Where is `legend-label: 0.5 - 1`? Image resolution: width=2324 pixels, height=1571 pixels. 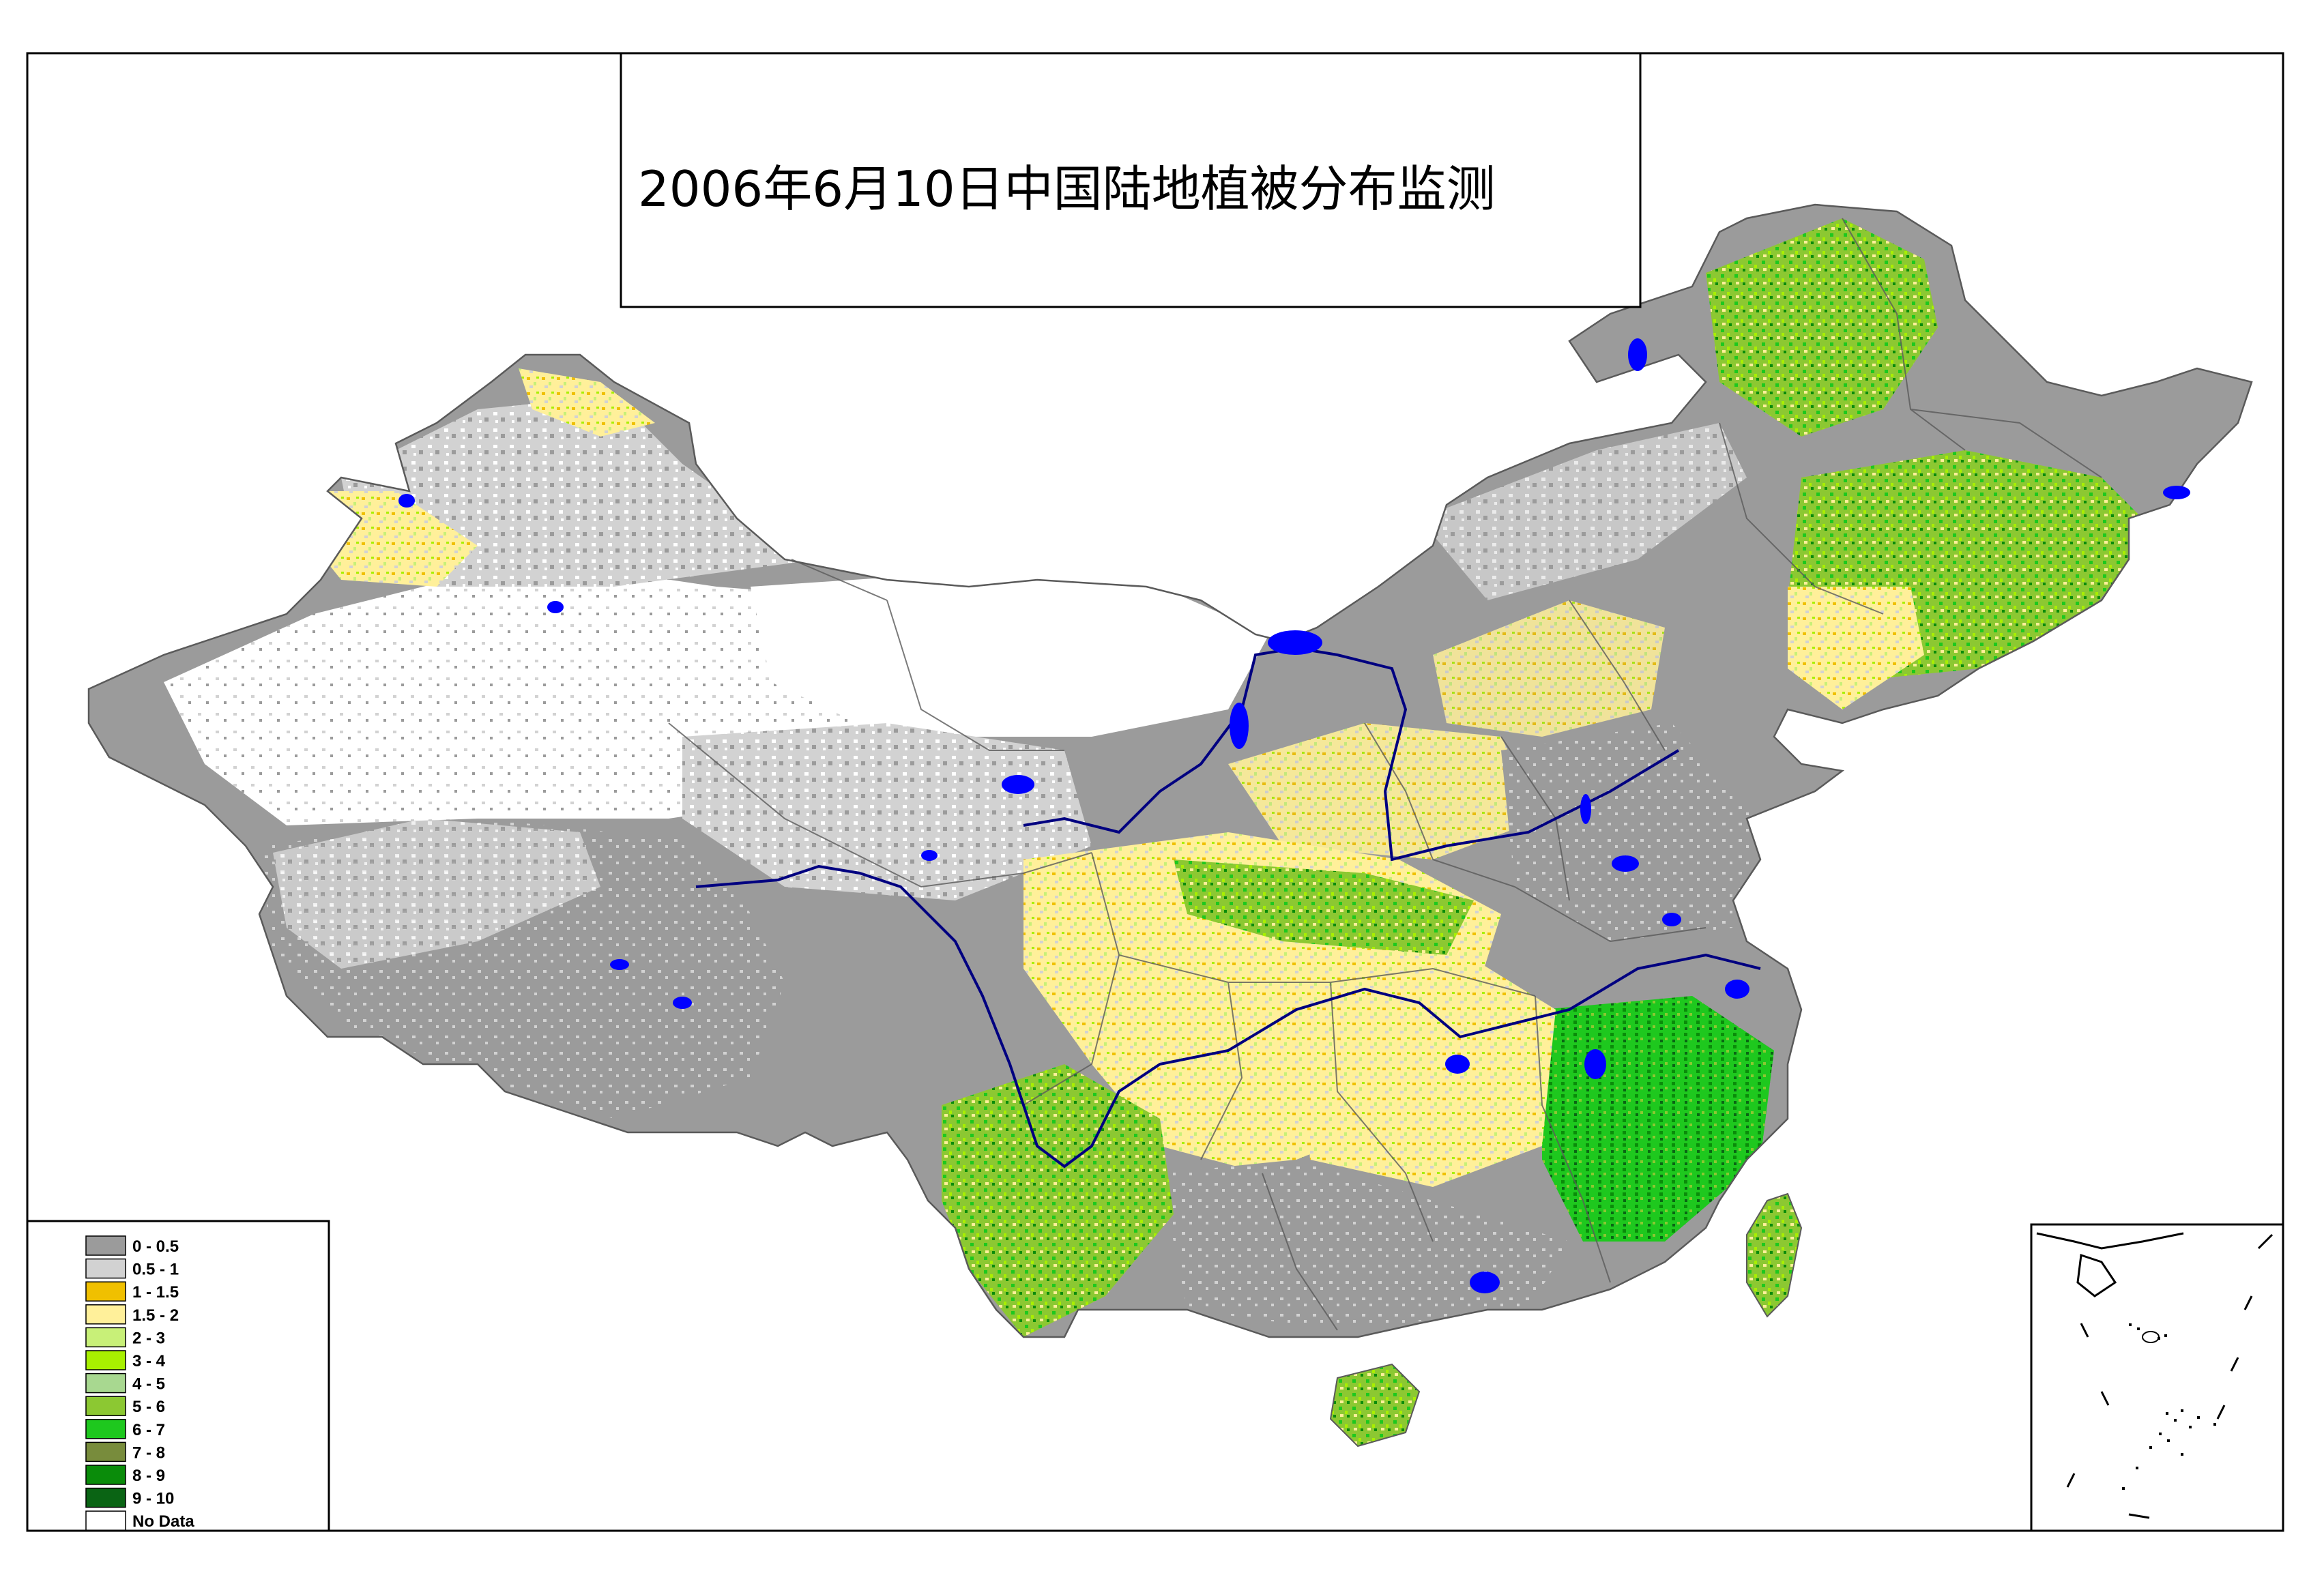 legend-label: 0.5 - 1 is located at coordinates (155, 1270).